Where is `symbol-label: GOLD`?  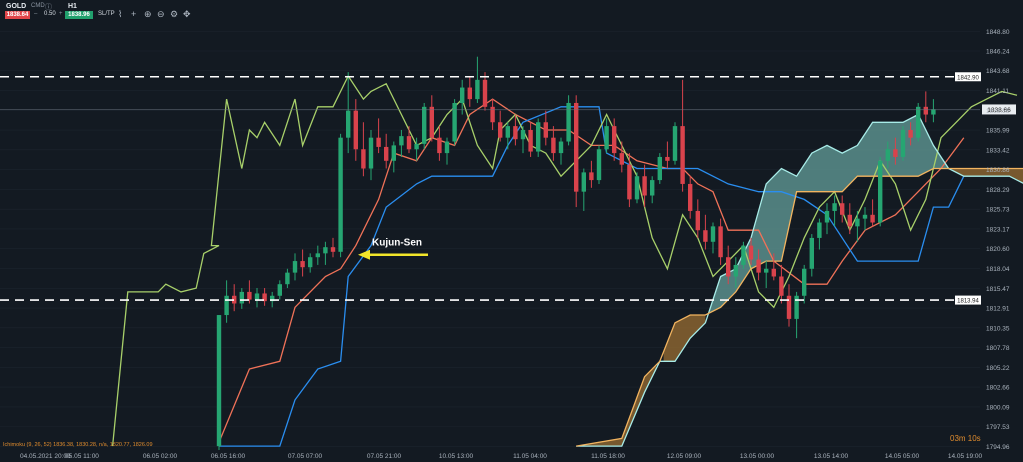 symbol-label: GOLD is located at coordinates (16, 6).